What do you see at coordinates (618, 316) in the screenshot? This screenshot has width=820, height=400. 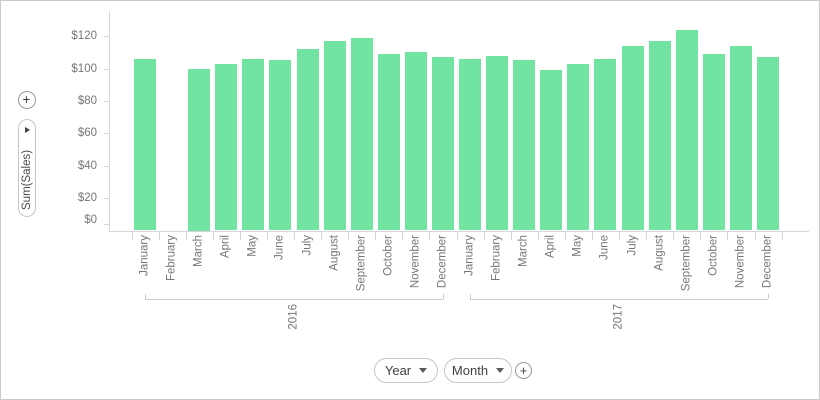 I see `x-axis-year-label: 2017` at bounding box center [618, 316].